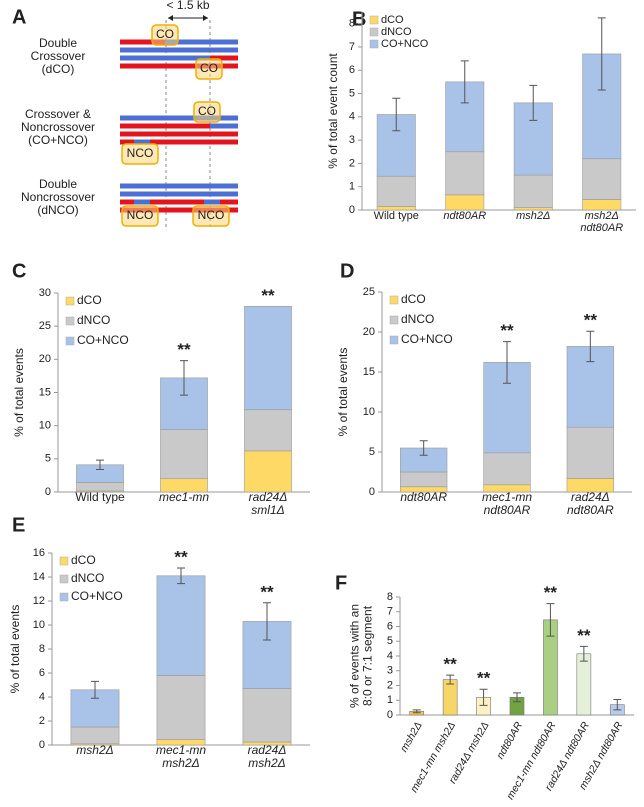 The image size is (644, 807). What do you see at coordinates (413, 299) in the screenshot?
I see `legend-label: dCO` at bounding box center [413, 299].